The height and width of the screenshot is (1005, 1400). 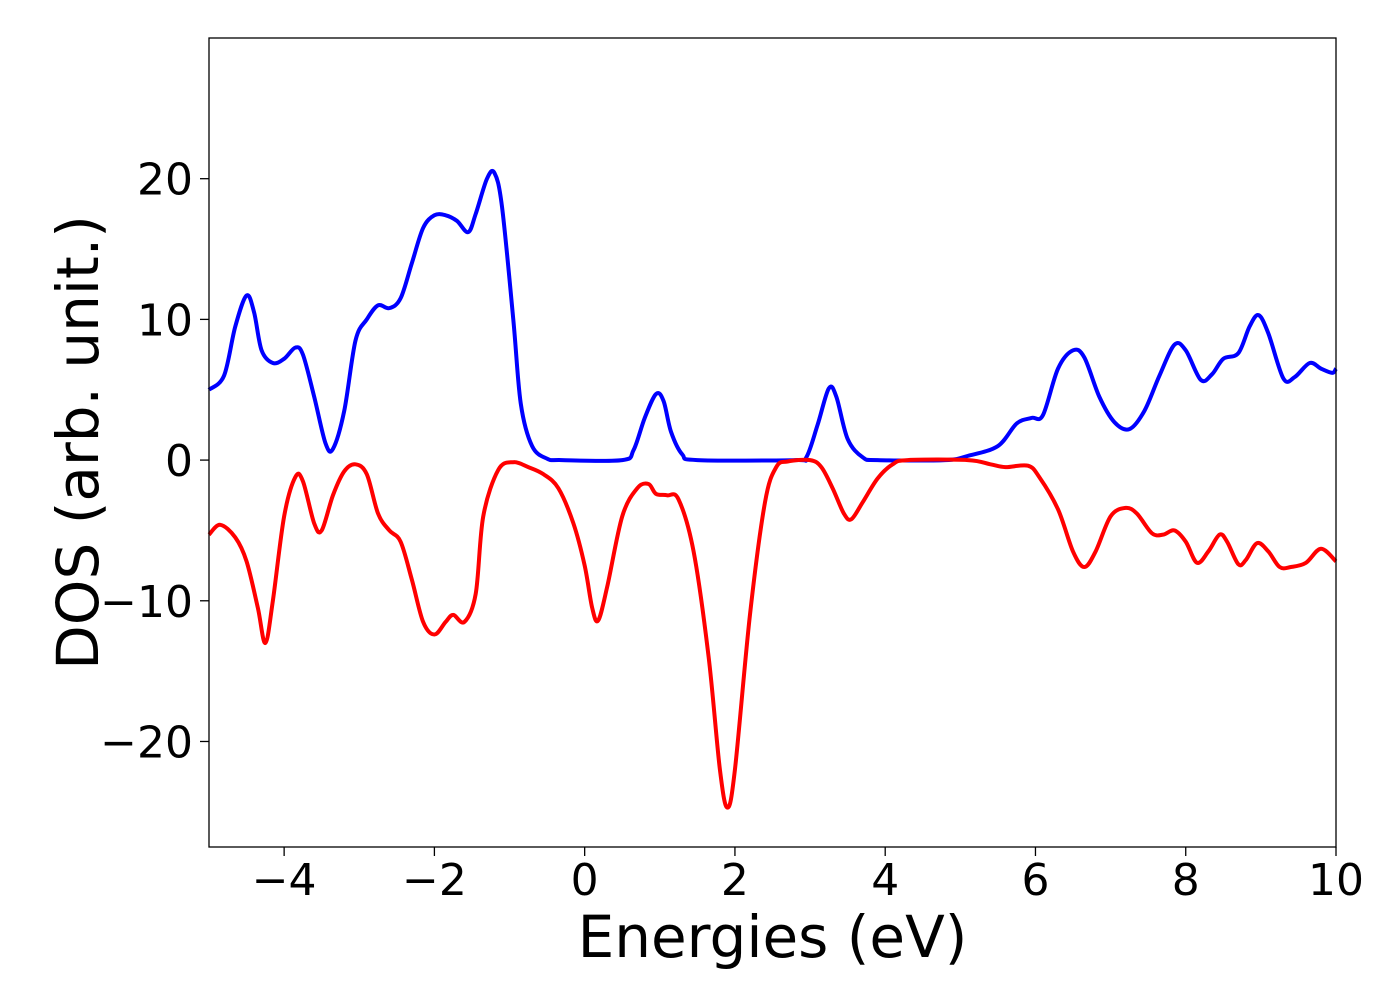 What do you see at coordinates (146, 742) in the screenshot?
I see `y-tick-label: −20` at bounding box center [146, 742].